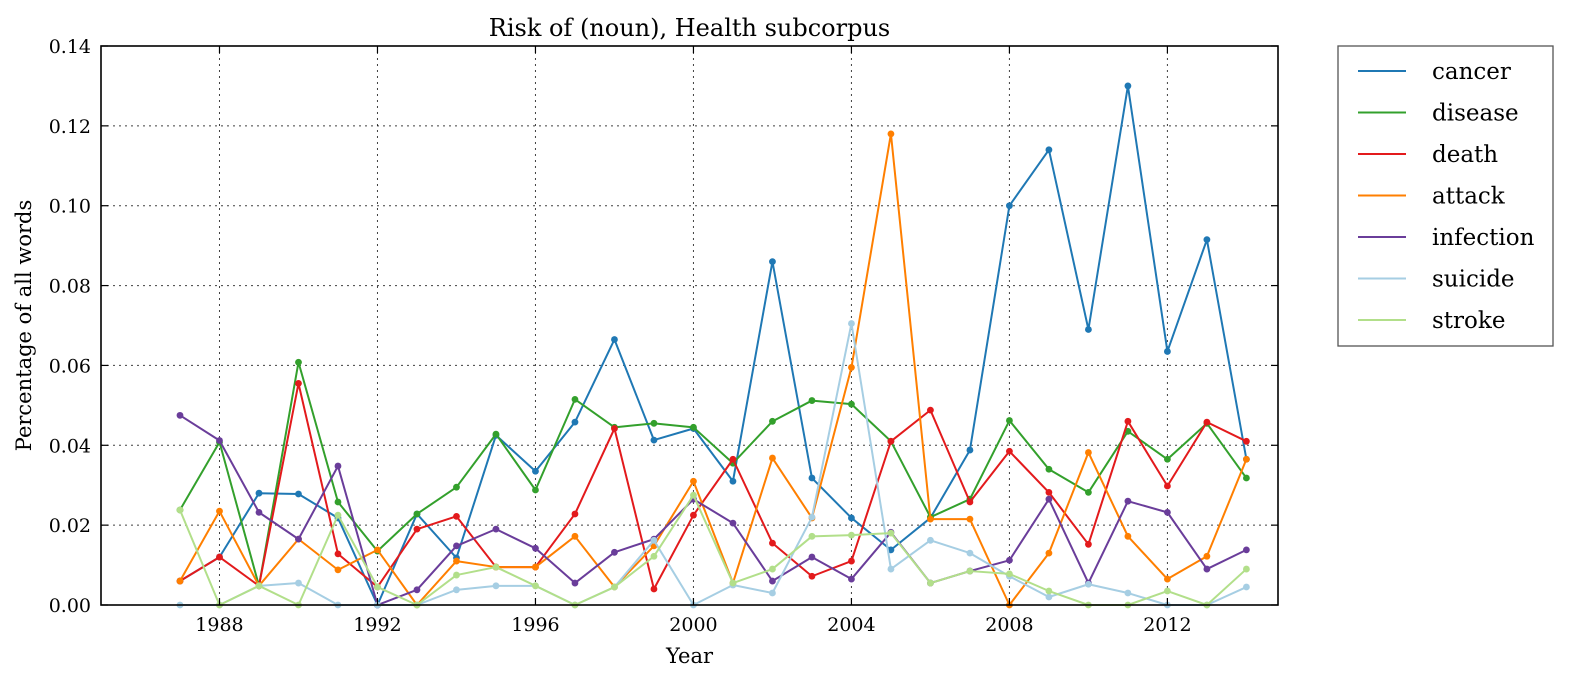  Describe the element at coordinates (219, 625) in the screenshot. I see `x-tick-label: 1988` at that location.